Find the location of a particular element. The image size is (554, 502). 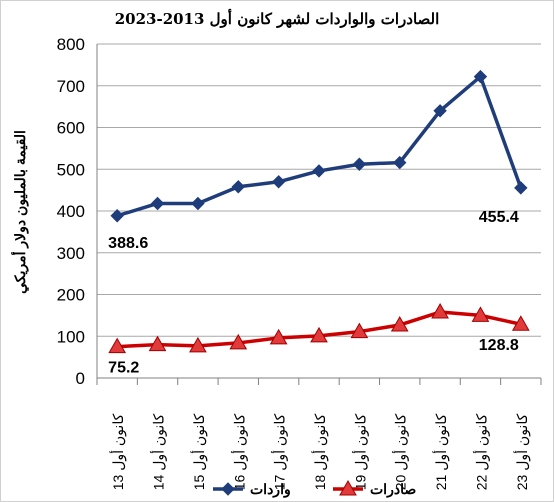

legend-item: صادرات is located at coordinates (374, 488).